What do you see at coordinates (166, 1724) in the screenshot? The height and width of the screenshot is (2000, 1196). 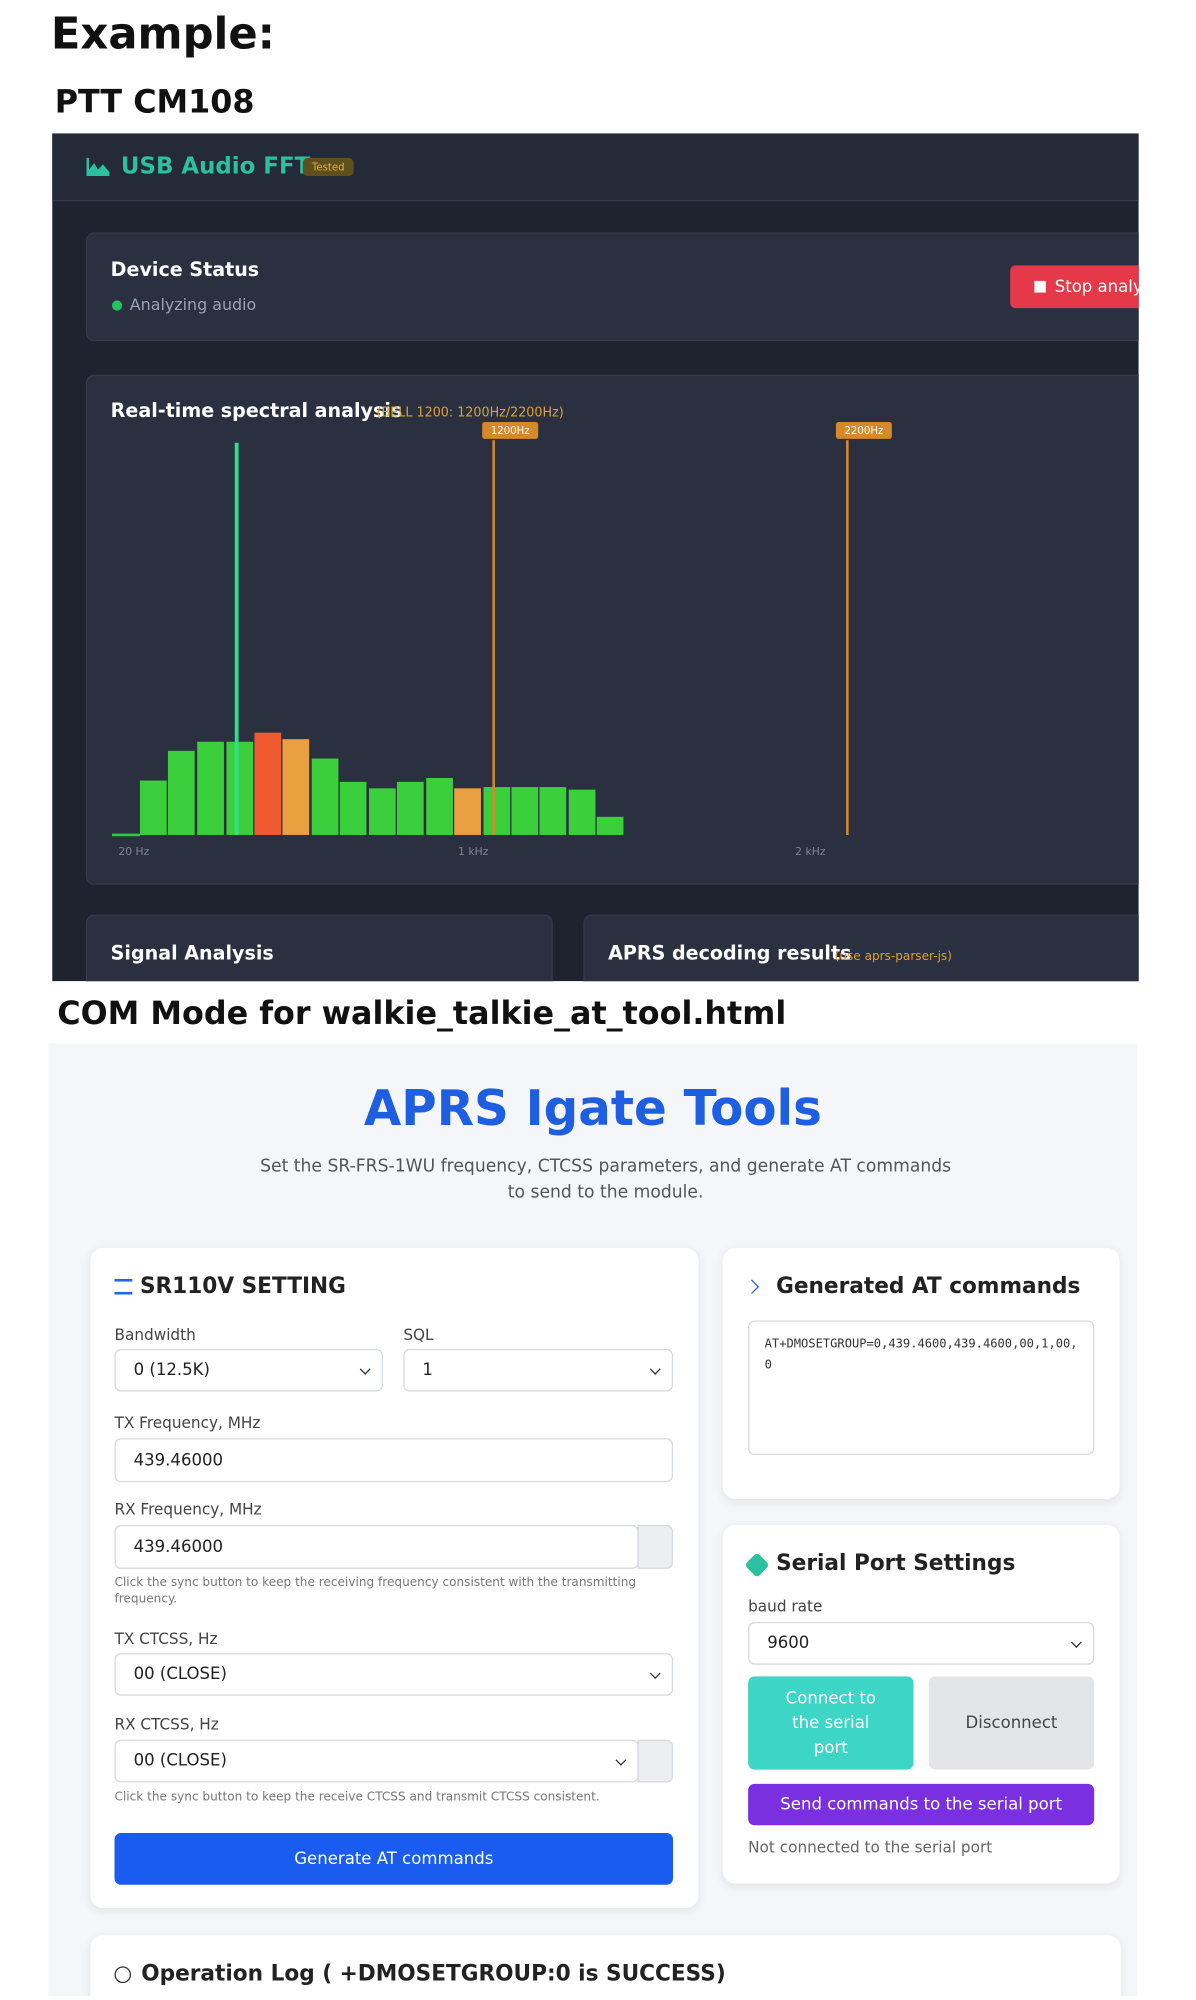 I see `label: RX CTCSS, Hz` at bounding box center [166, 1724].